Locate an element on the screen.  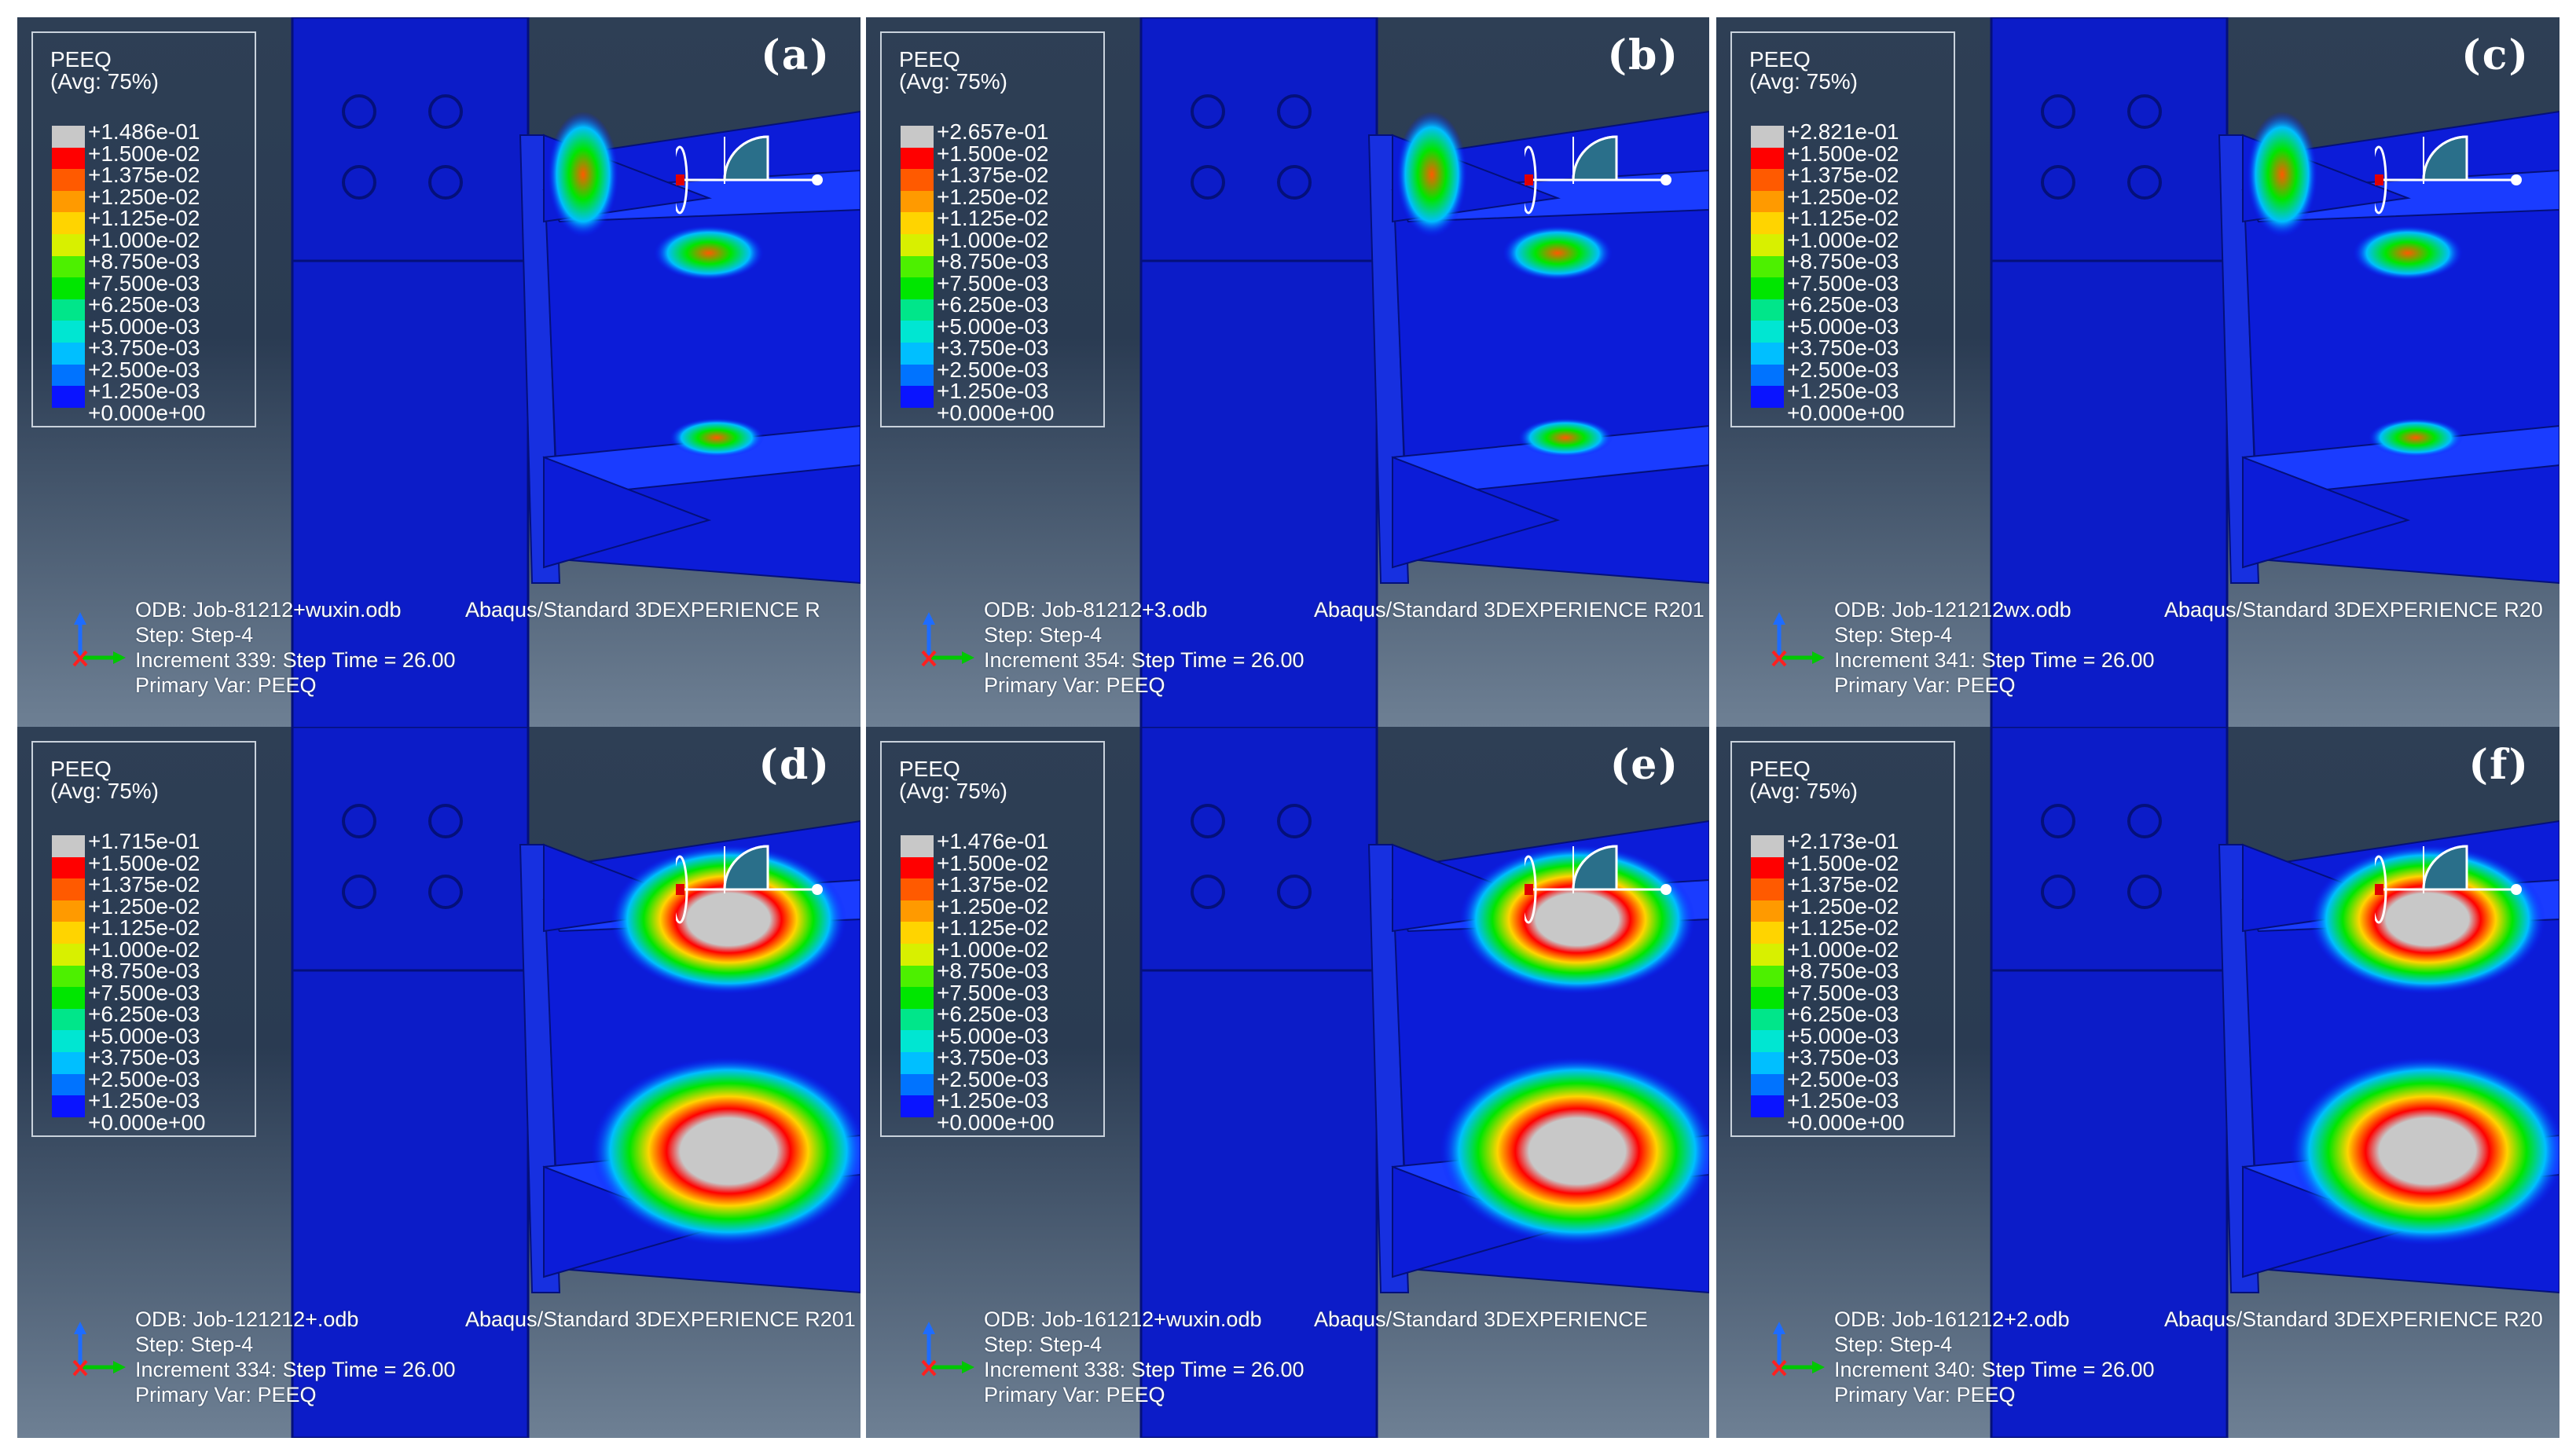
panel-label: (a) is located at coordinates (796, 55).